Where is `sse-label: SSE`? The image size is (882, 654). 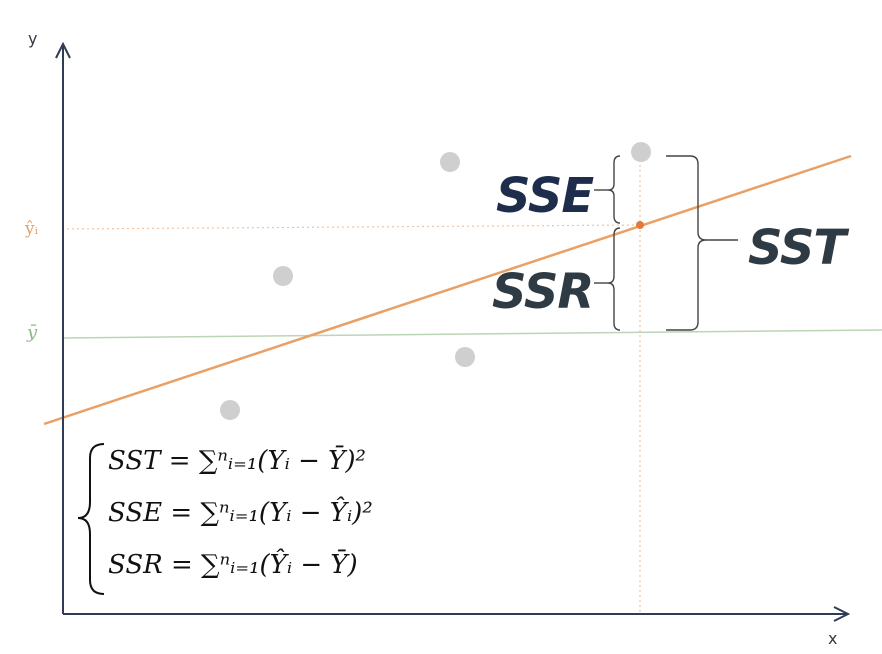
sse-label: SSE is located at coordinates (545, 196).